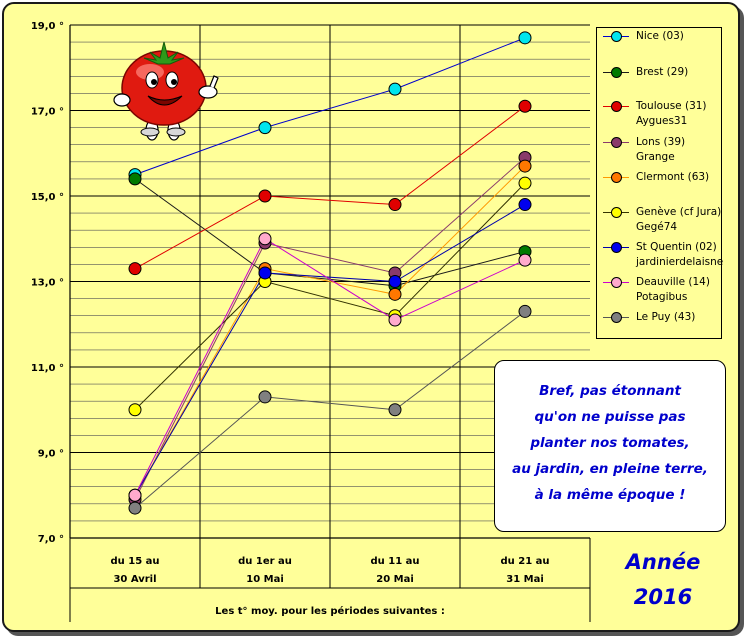 The width and height of the screenshot is (744, 638). Describe the element at coordinates (47, 112) in the screenshot. I see `y-tick-label: 17,0 °` at that location.